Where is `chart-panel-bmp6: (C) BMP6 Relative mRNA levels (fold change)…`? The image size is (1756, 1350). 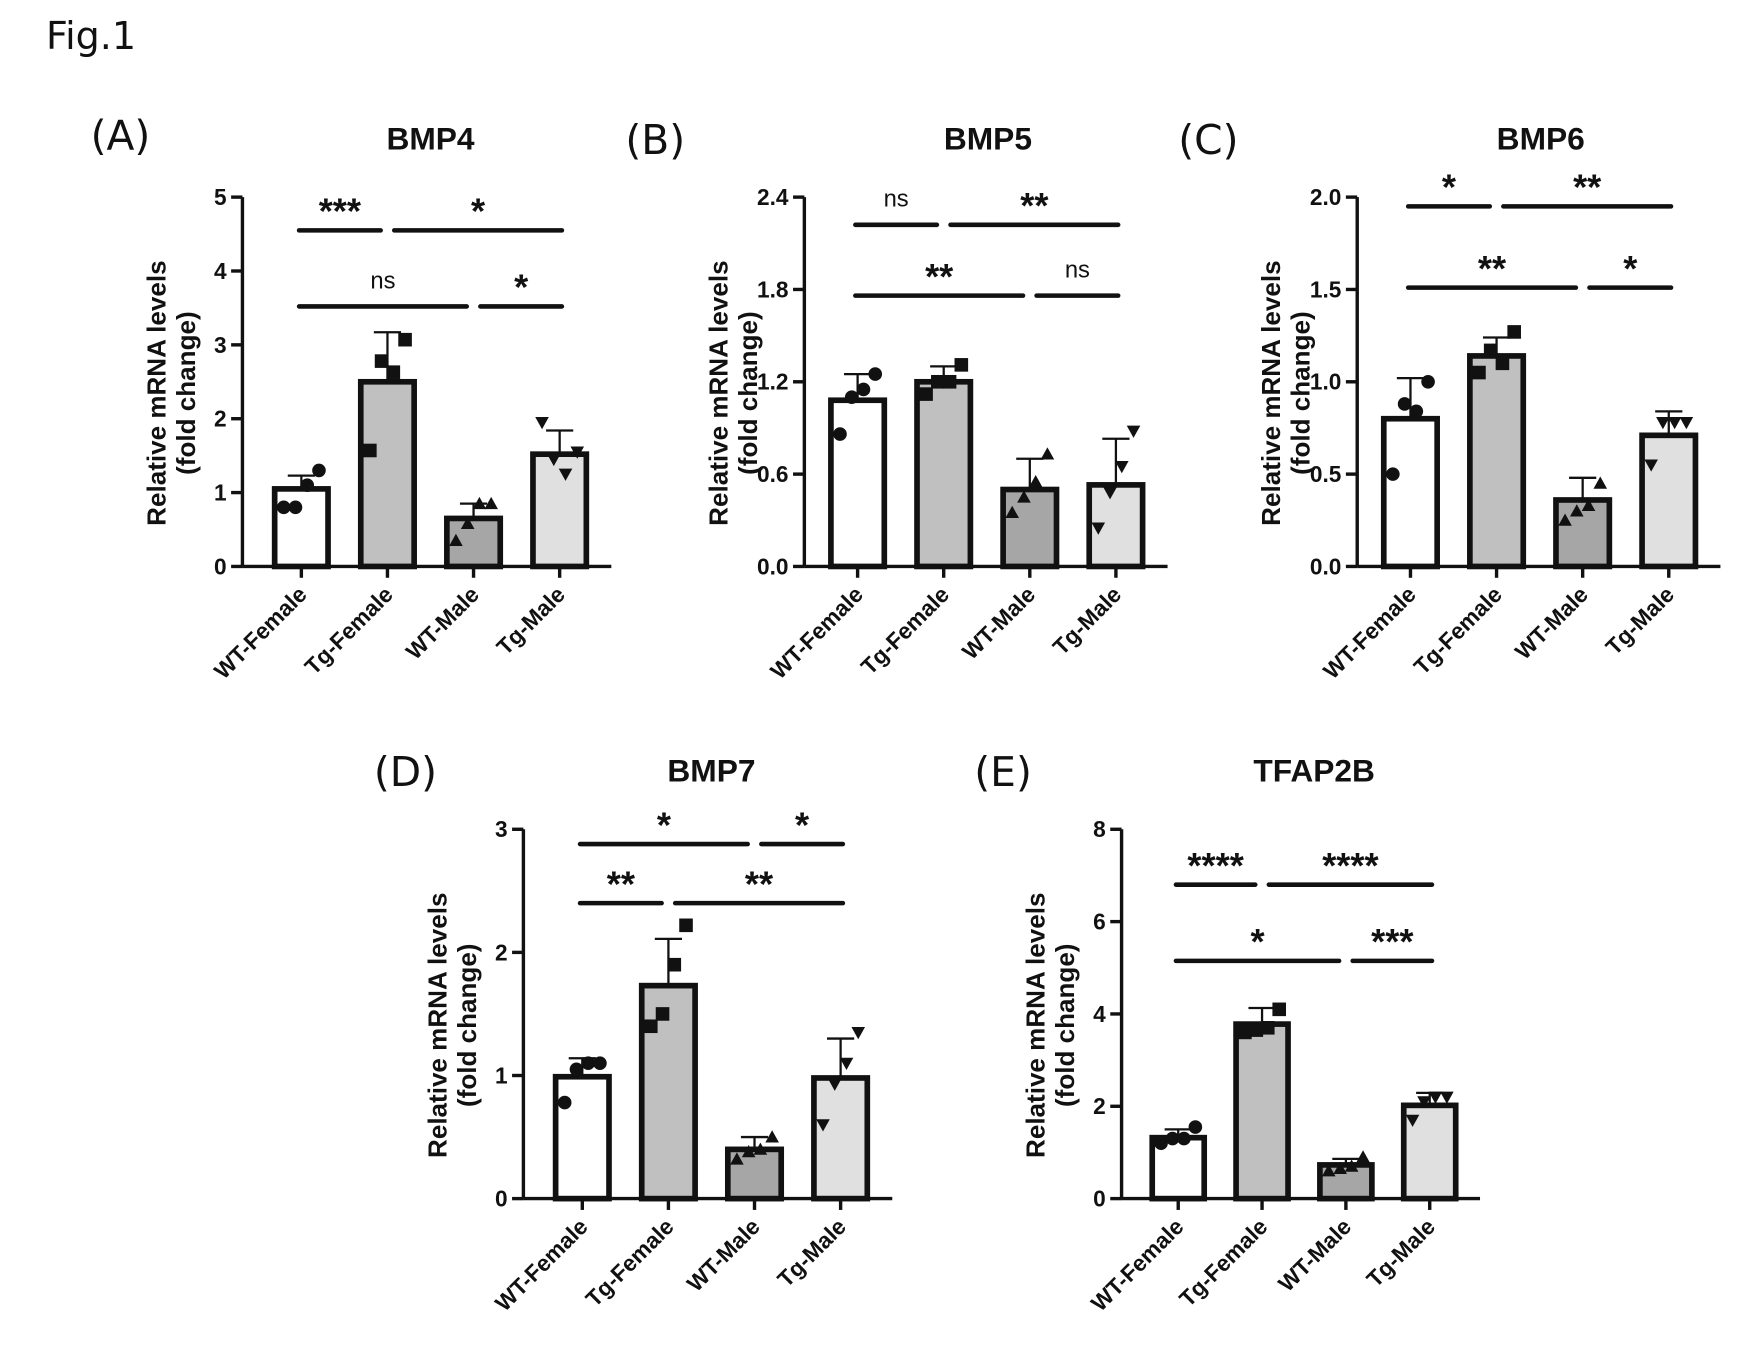 chart-panel-bmp6: (C) BMP6 Relative mRNA levels (fold change)… is located at coordinates (1449, 400).